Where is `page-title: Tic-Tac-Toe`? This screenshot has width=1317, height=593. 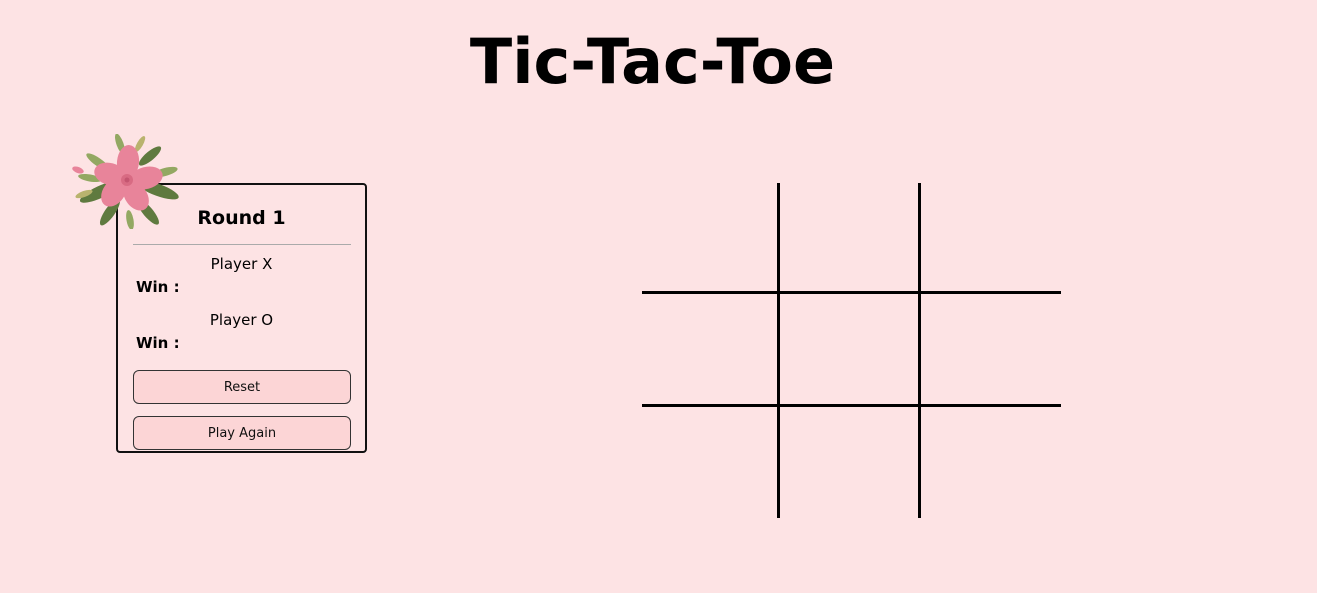 page-title: Tic-Tac-Toe is located at coordinates (652, 61).